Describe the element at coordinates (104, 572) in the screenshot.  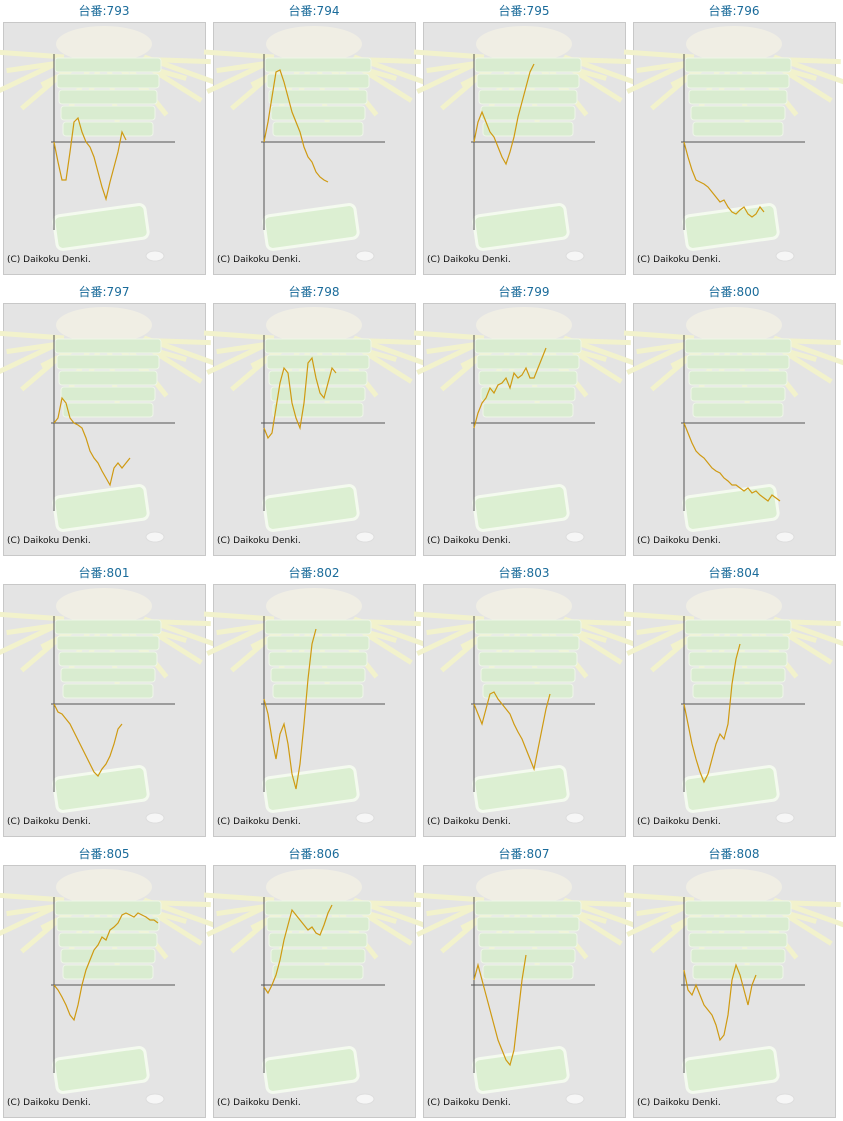
I see `chart-title: 台番:801` at that location.